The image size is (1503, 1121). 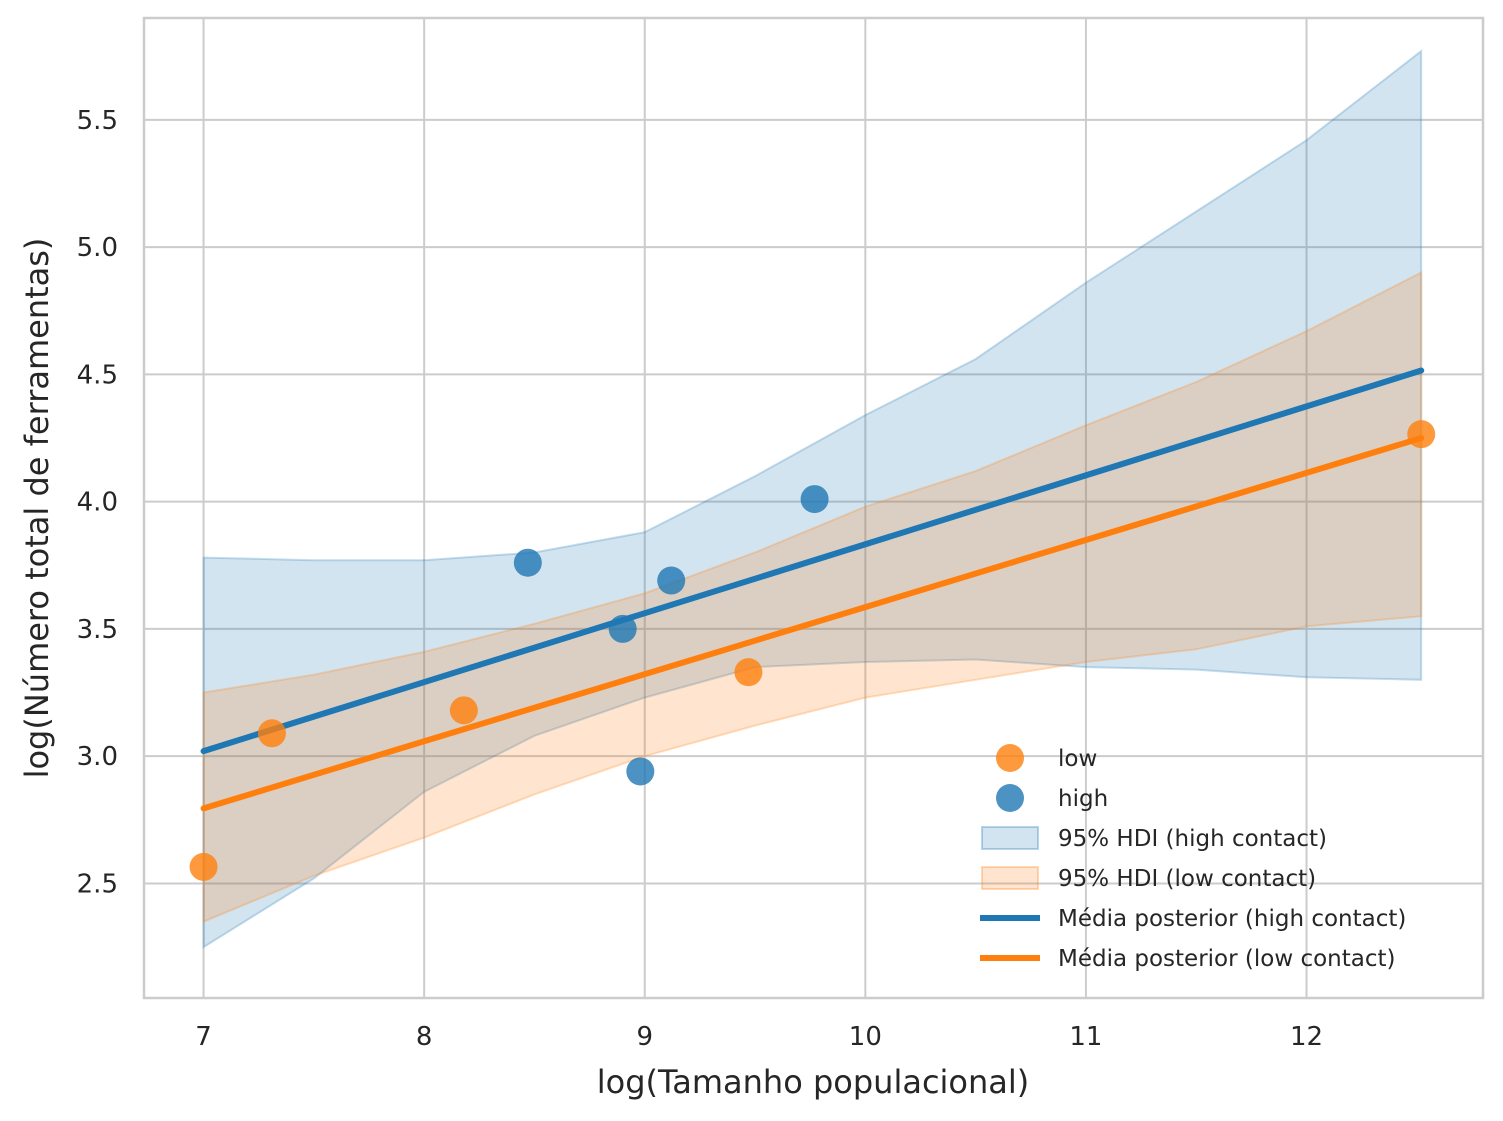 What do you see at coordinates (813, 1082) in the screenshot?
I see `x-axis-label: log(Tamanho populacional)` at bounding box center [813, 1082].